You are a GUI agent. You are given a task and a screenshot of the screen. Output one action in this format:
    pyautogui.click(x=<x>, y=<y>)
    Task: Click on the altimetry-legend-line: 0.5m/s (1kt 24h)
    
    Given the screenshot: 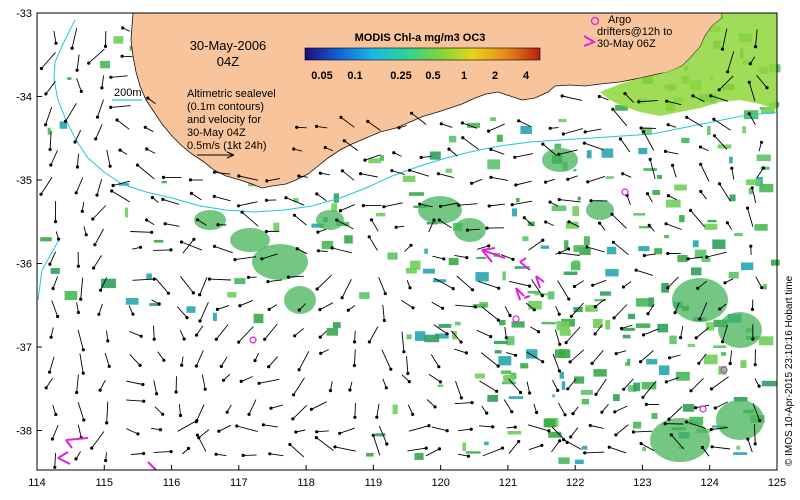 What is the action you would take?
    pyautogui.click(x=226, y=146)
    